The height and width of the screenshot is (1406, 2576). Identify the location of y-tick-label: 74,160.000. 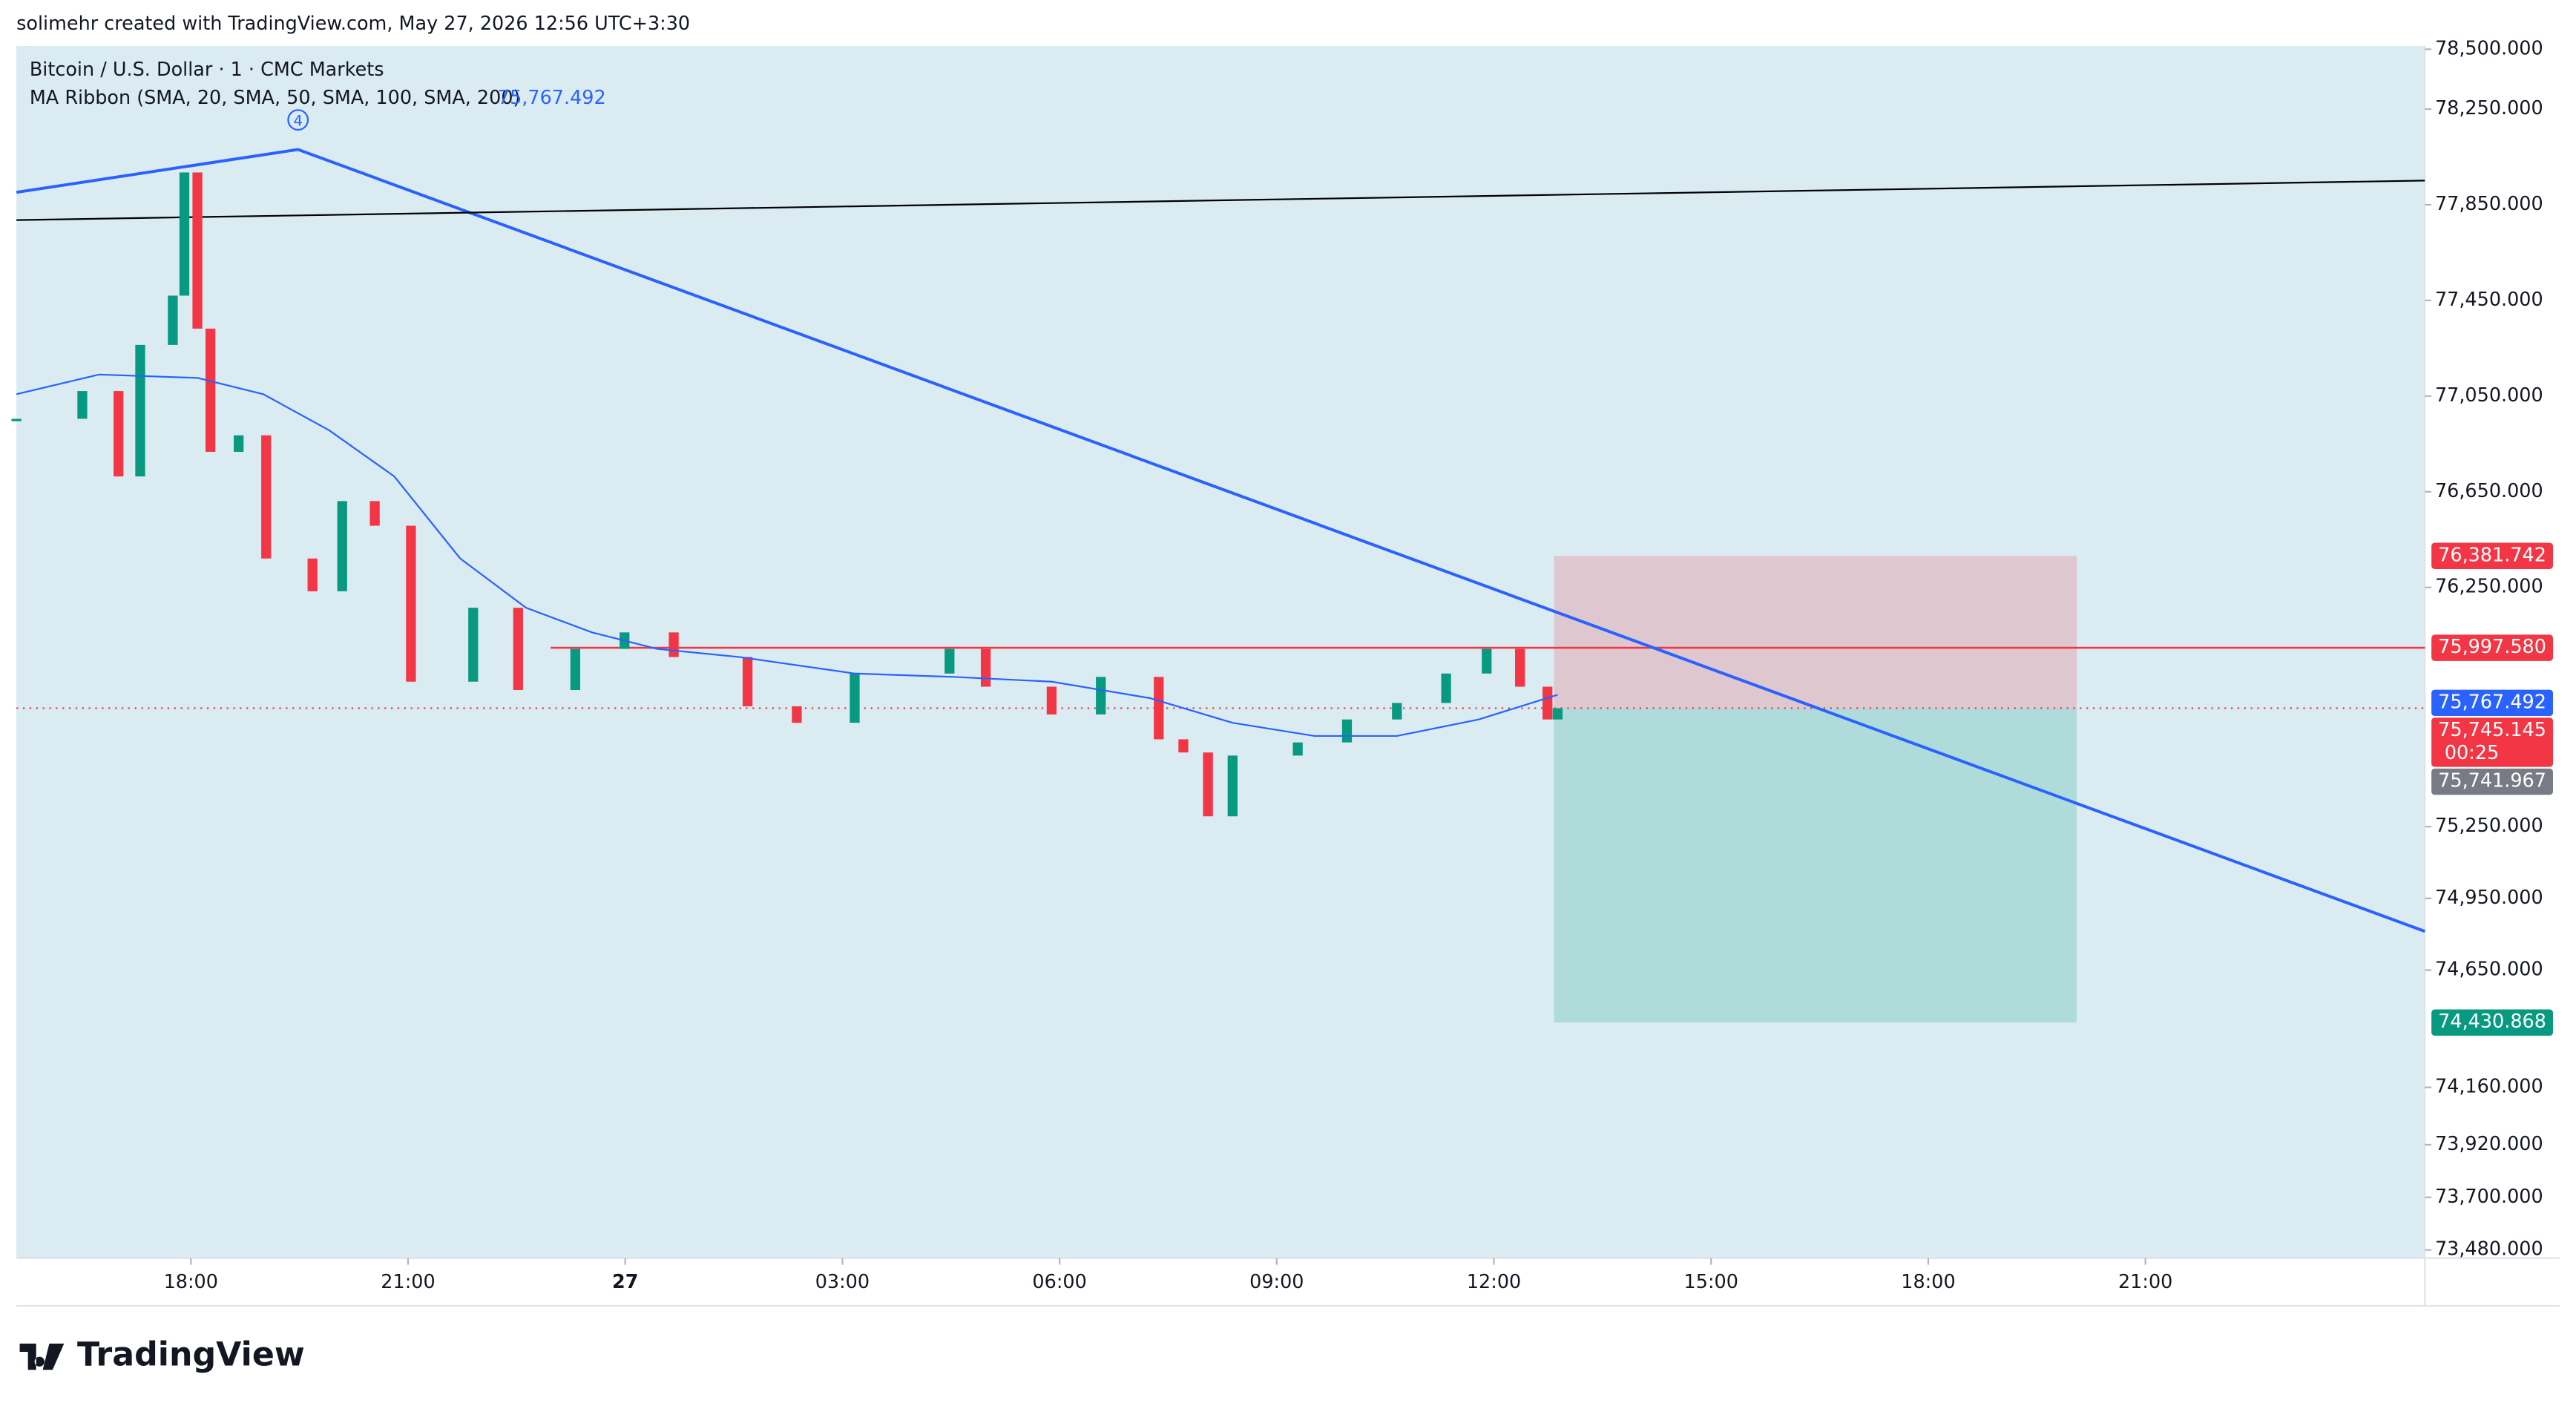
(2489, 1086).